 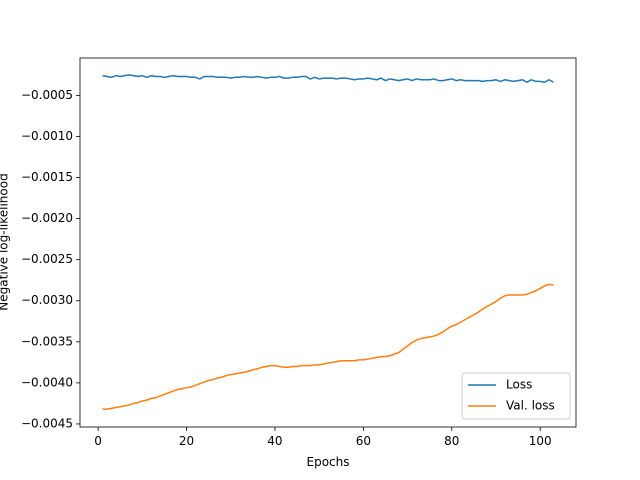 What do you see at coordinates (47, 218) in the screenshot?
I see `y-tick-label: −0.0020` at bounding box center [47, 218].